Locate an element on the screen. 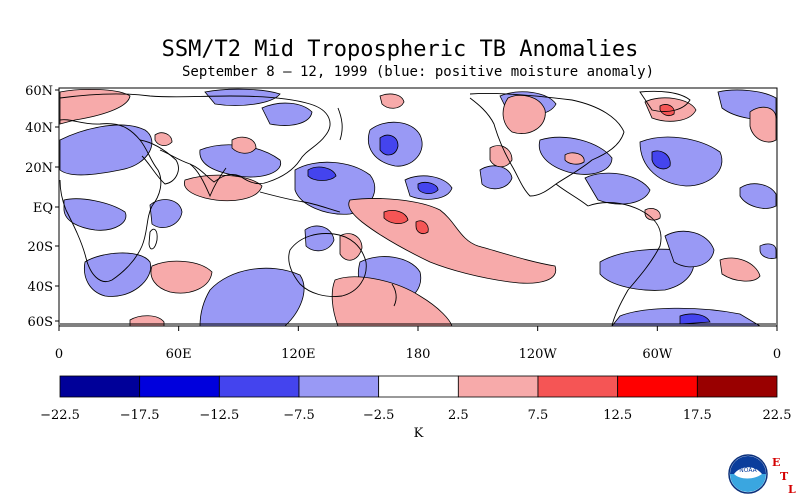 This screenshot has width=800, height=502. japan-outline is located at coordinates (340, 124).